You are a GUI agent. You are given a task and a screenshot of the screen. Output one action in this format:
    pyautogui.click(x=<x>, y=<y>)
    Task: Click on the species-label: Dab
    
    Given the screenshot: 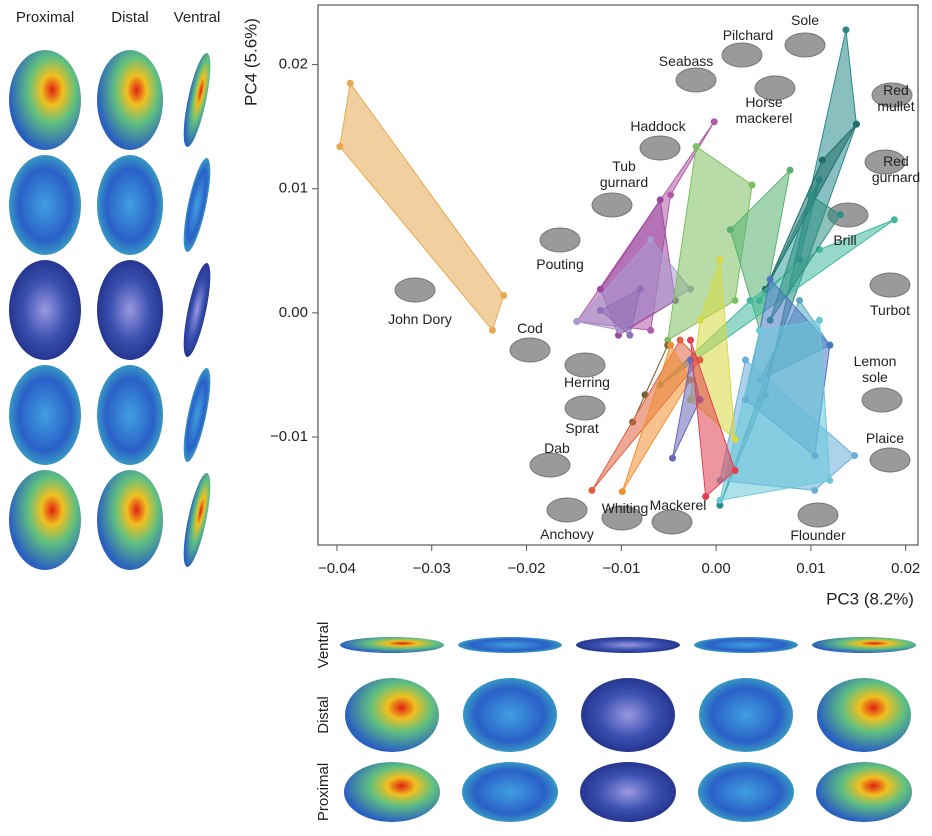 What is the action you would take?
    pyautogui.click(x=557, y=448)
    